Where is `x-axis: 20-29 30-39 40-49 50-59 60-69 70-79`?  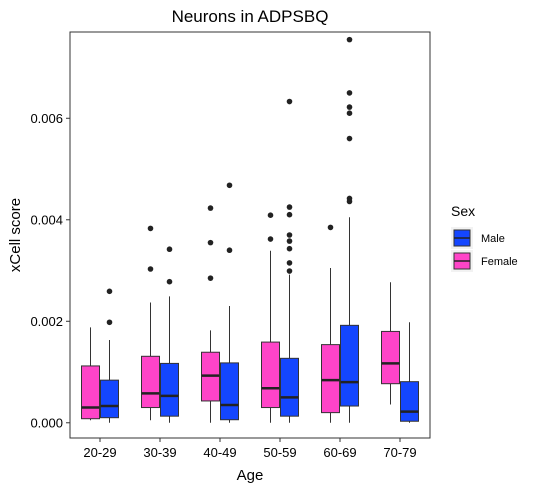
x-axis: 20-29 30-39 40-49 50-59 60-69 70-79 is located at coordinates (250, 449).